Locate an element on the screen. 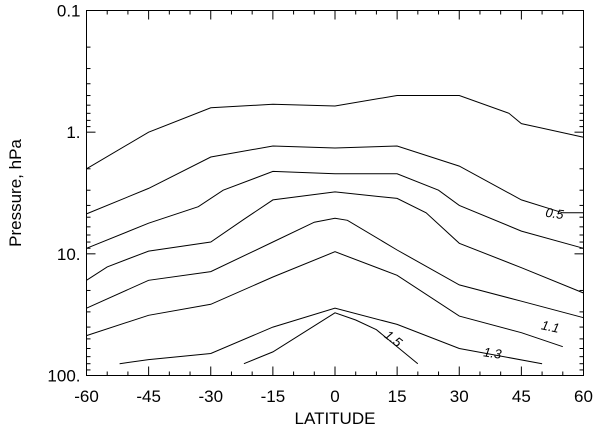 Image resolution: width=600 pixels, height=432 pixels. x-tick-label: -30 is located at coordinates (210, 396).